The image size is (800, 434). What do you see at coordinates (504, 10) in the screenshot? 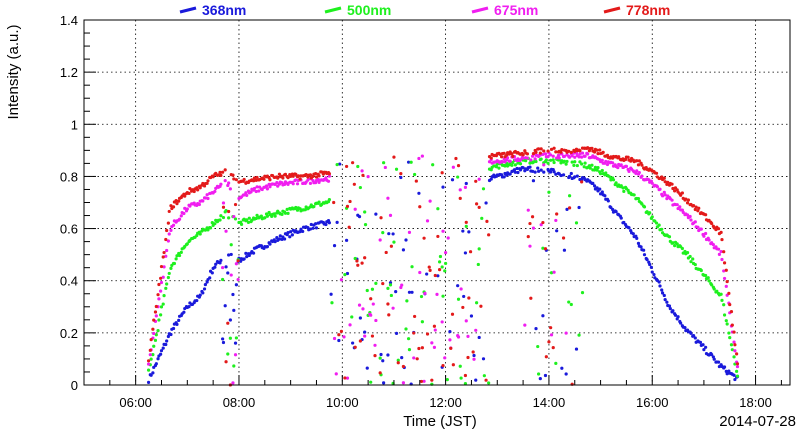
I see `legend-item-675nm: 675nm` at bounding box center [504, 10].